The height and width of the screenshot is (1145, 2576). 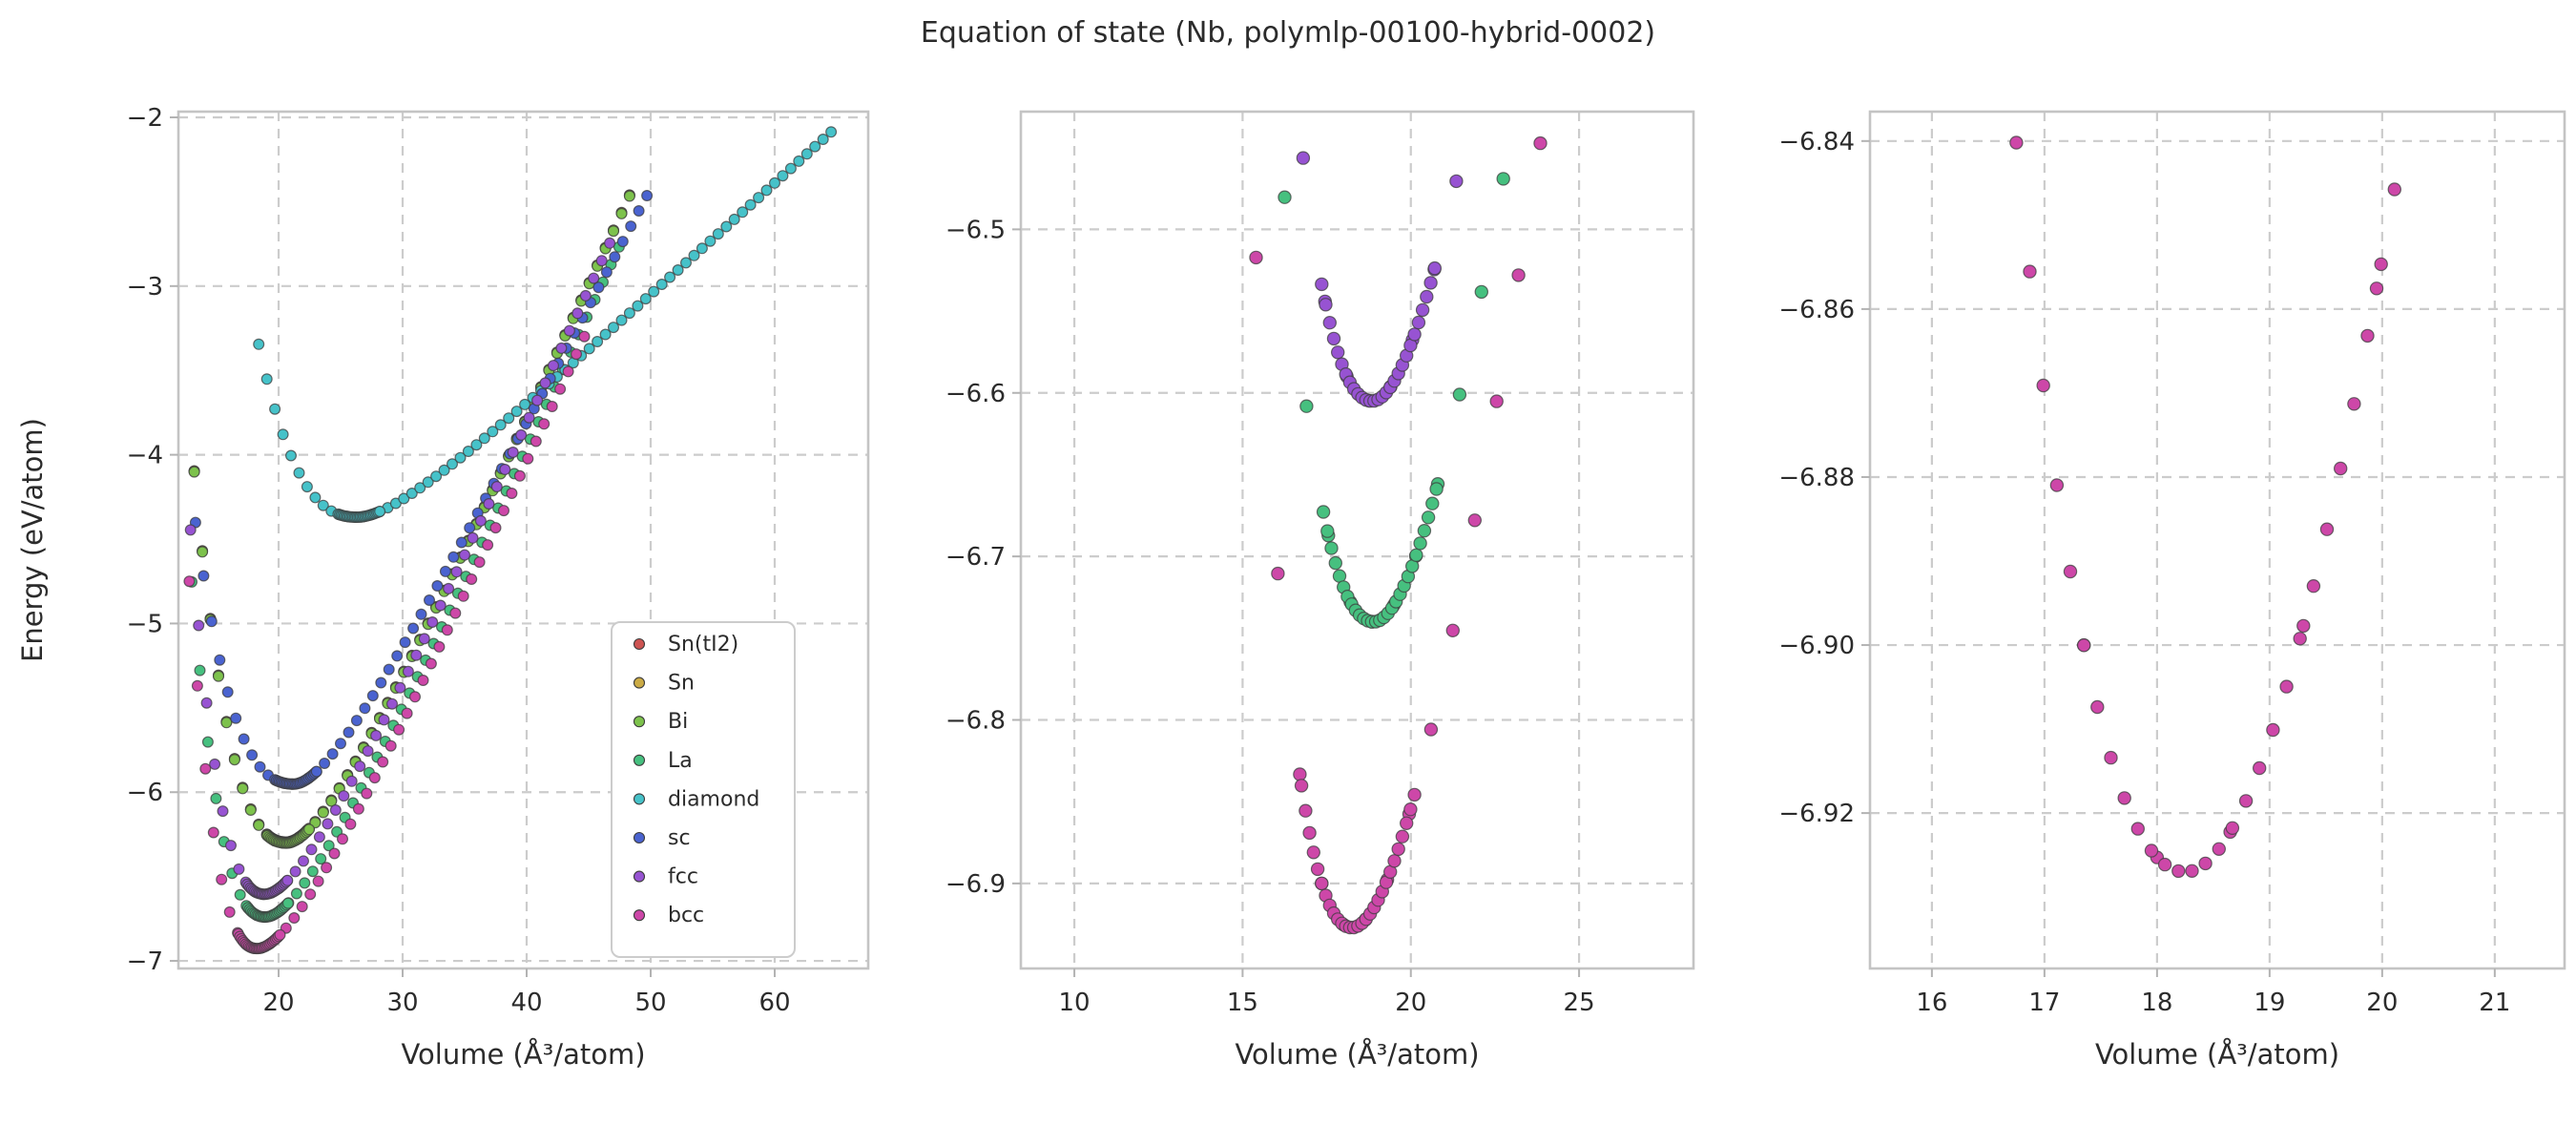 I want to click on x-tick-label: 17, so click(x=2044, y=1003).